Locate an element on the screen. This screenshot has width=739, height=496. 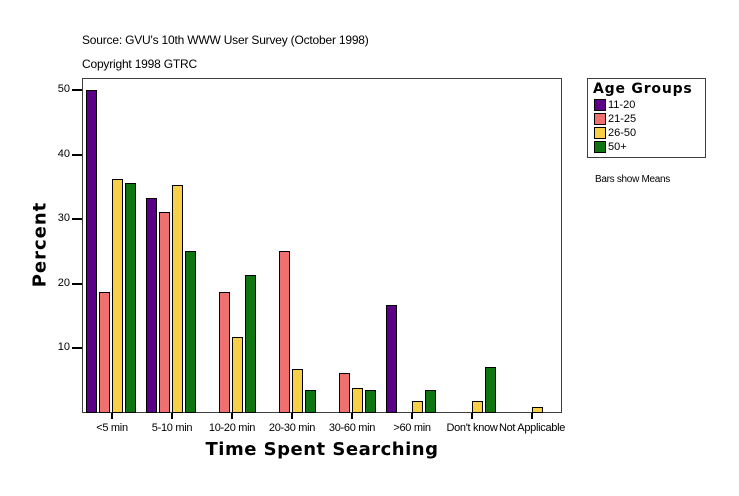
copyright-caption: Copyright 1998 GTRC is located at coordinates (139, 64).